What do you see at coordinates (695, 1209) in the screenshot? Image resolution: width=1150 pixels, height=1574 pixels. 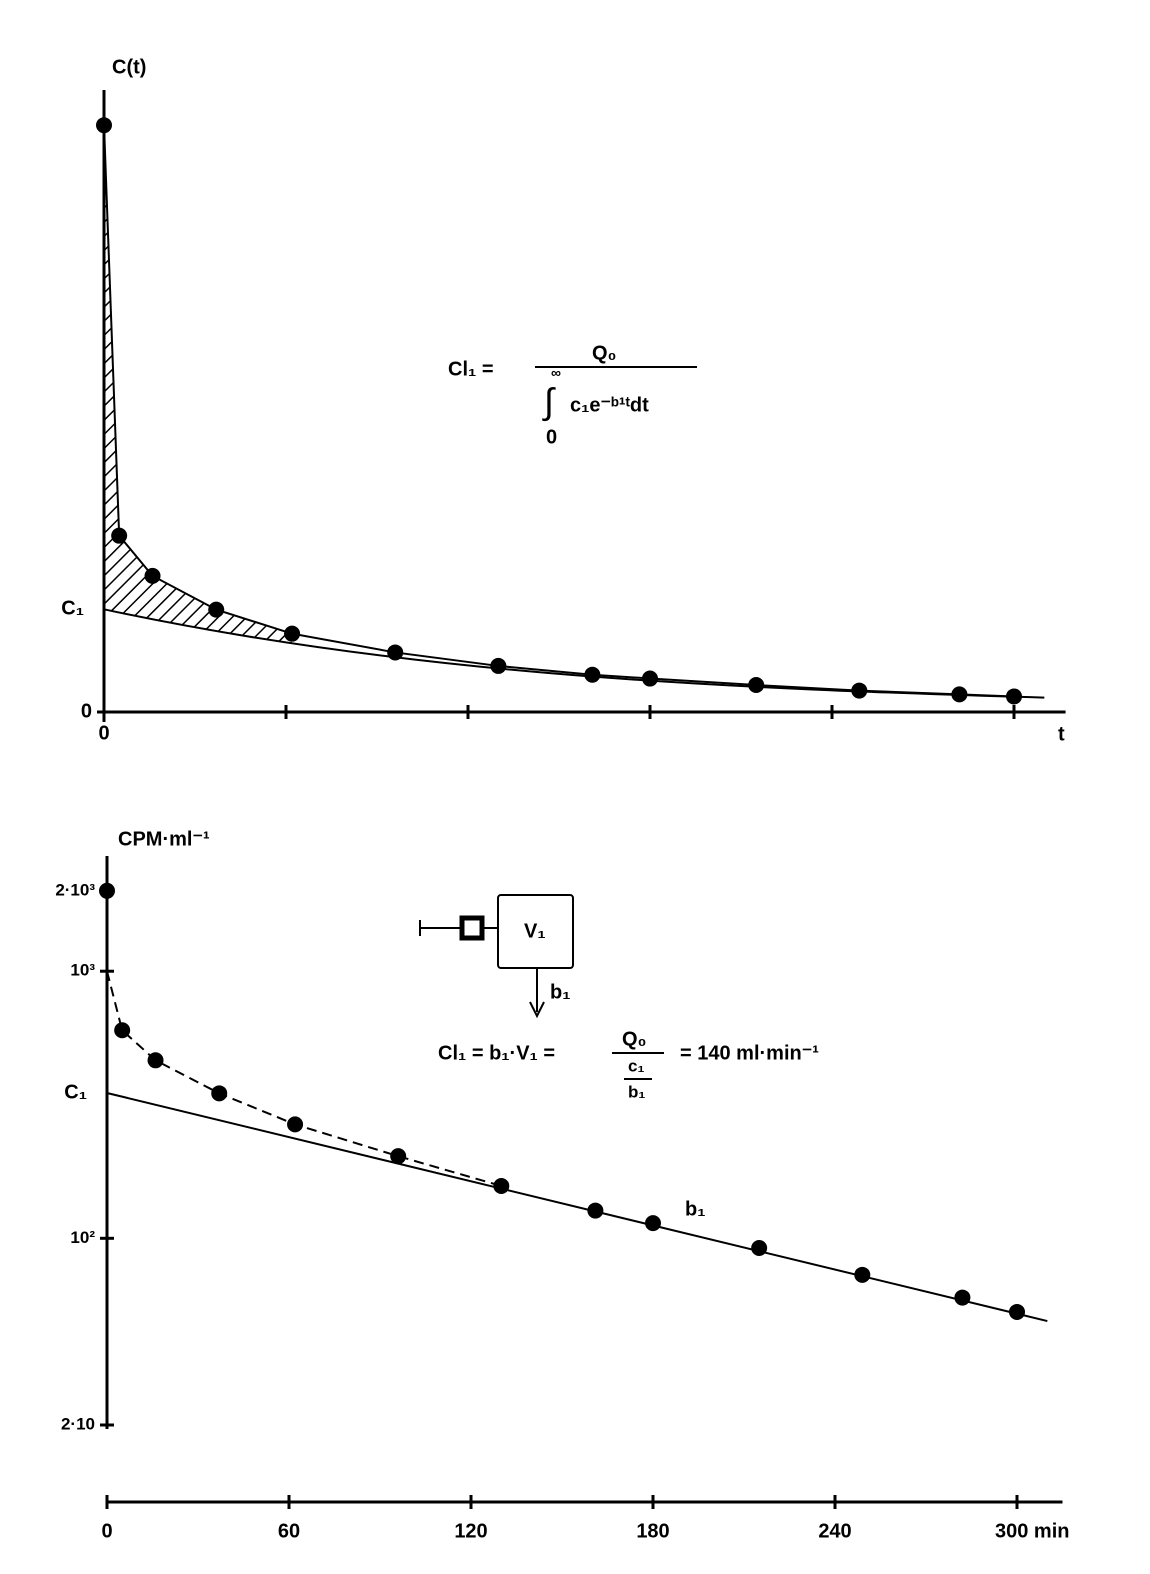 I see `fit-line-label: b₁` at bounding box center [695, 1209].